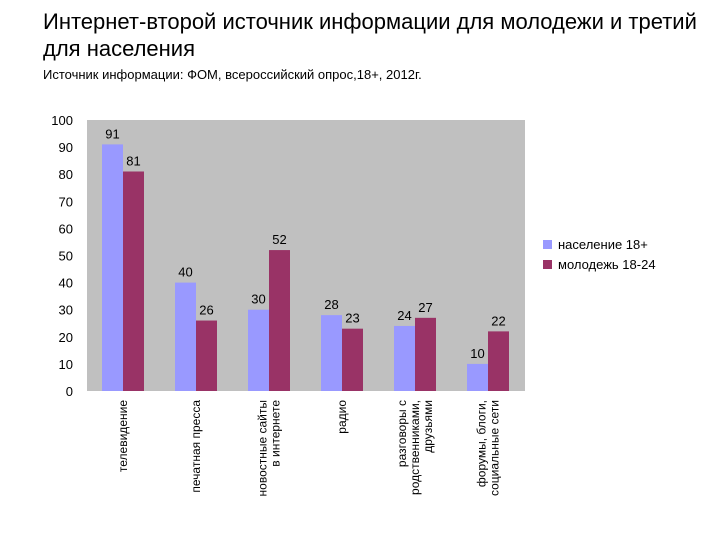 The width and height of the screenshot is (720, 540). I want to click on category-label: в интернете, so click(276, 433).